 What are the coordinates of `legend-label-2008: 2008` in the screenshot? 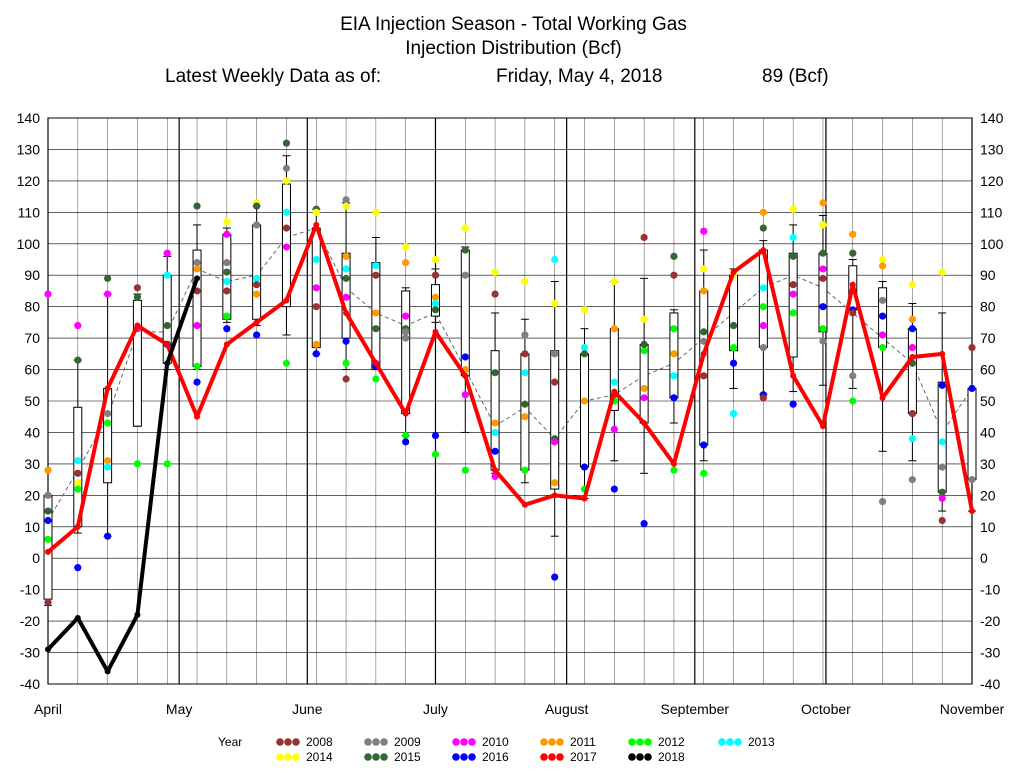 It's located at (319, 742).